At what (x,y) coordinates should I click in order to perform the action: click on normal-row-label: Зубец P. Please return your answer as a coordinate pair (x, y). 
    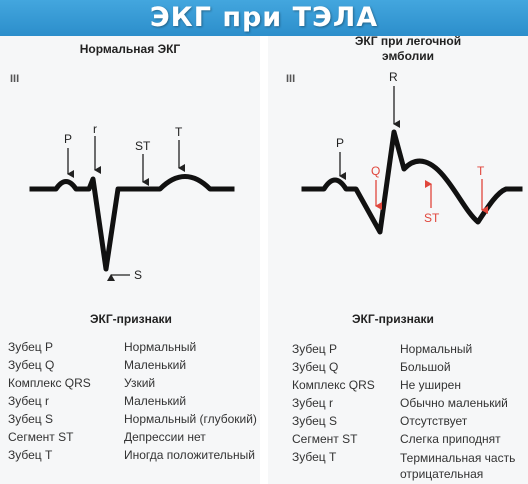
    Looking at the image, I should click on (31, 347).